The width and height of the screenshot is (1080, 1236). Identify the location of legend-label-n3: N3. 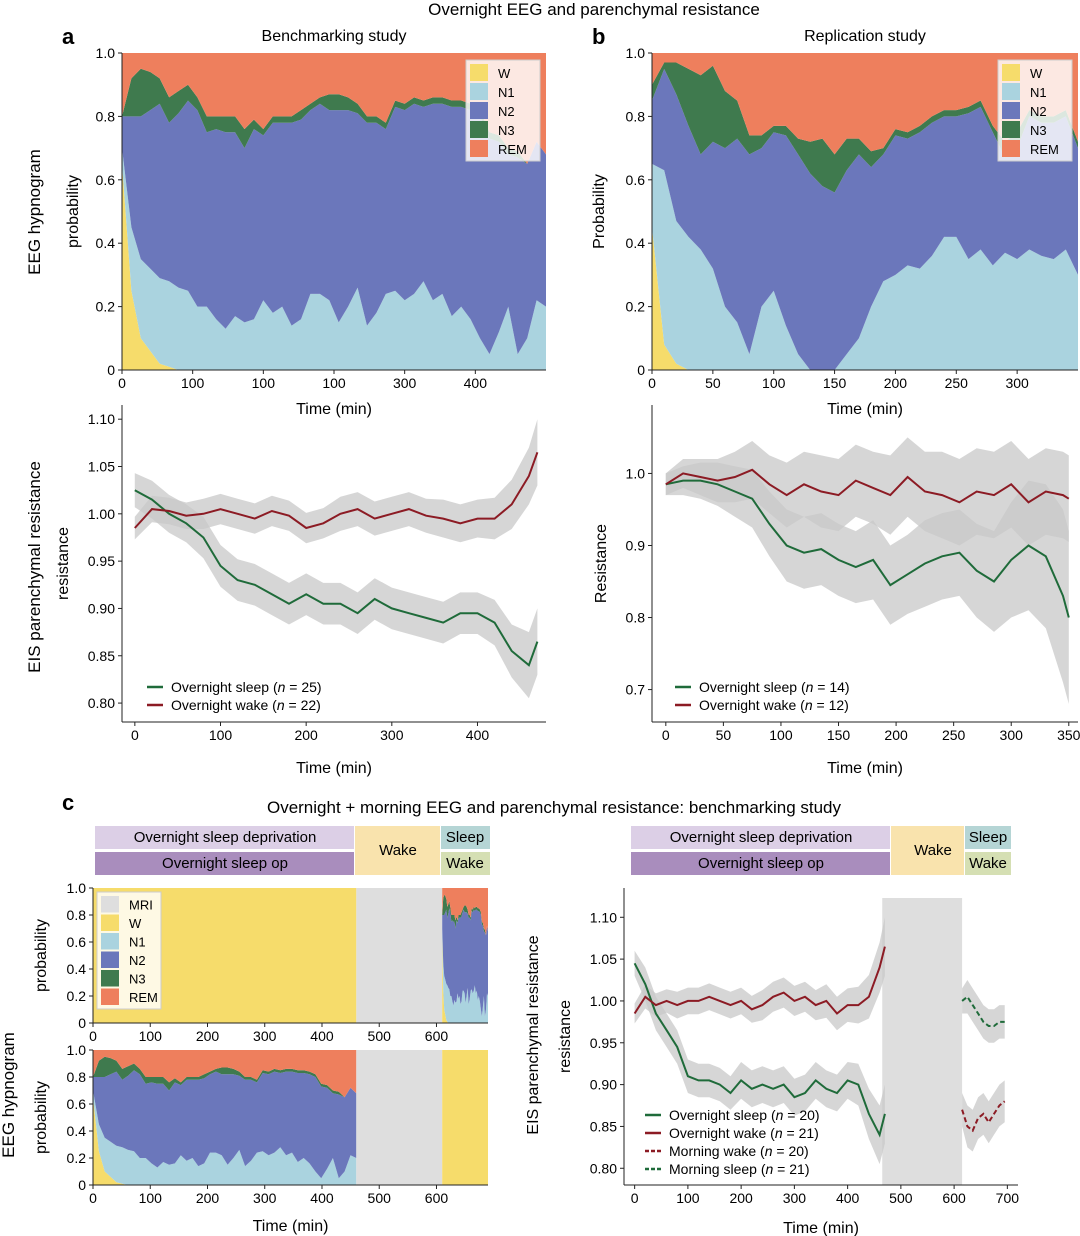
(137, 979).